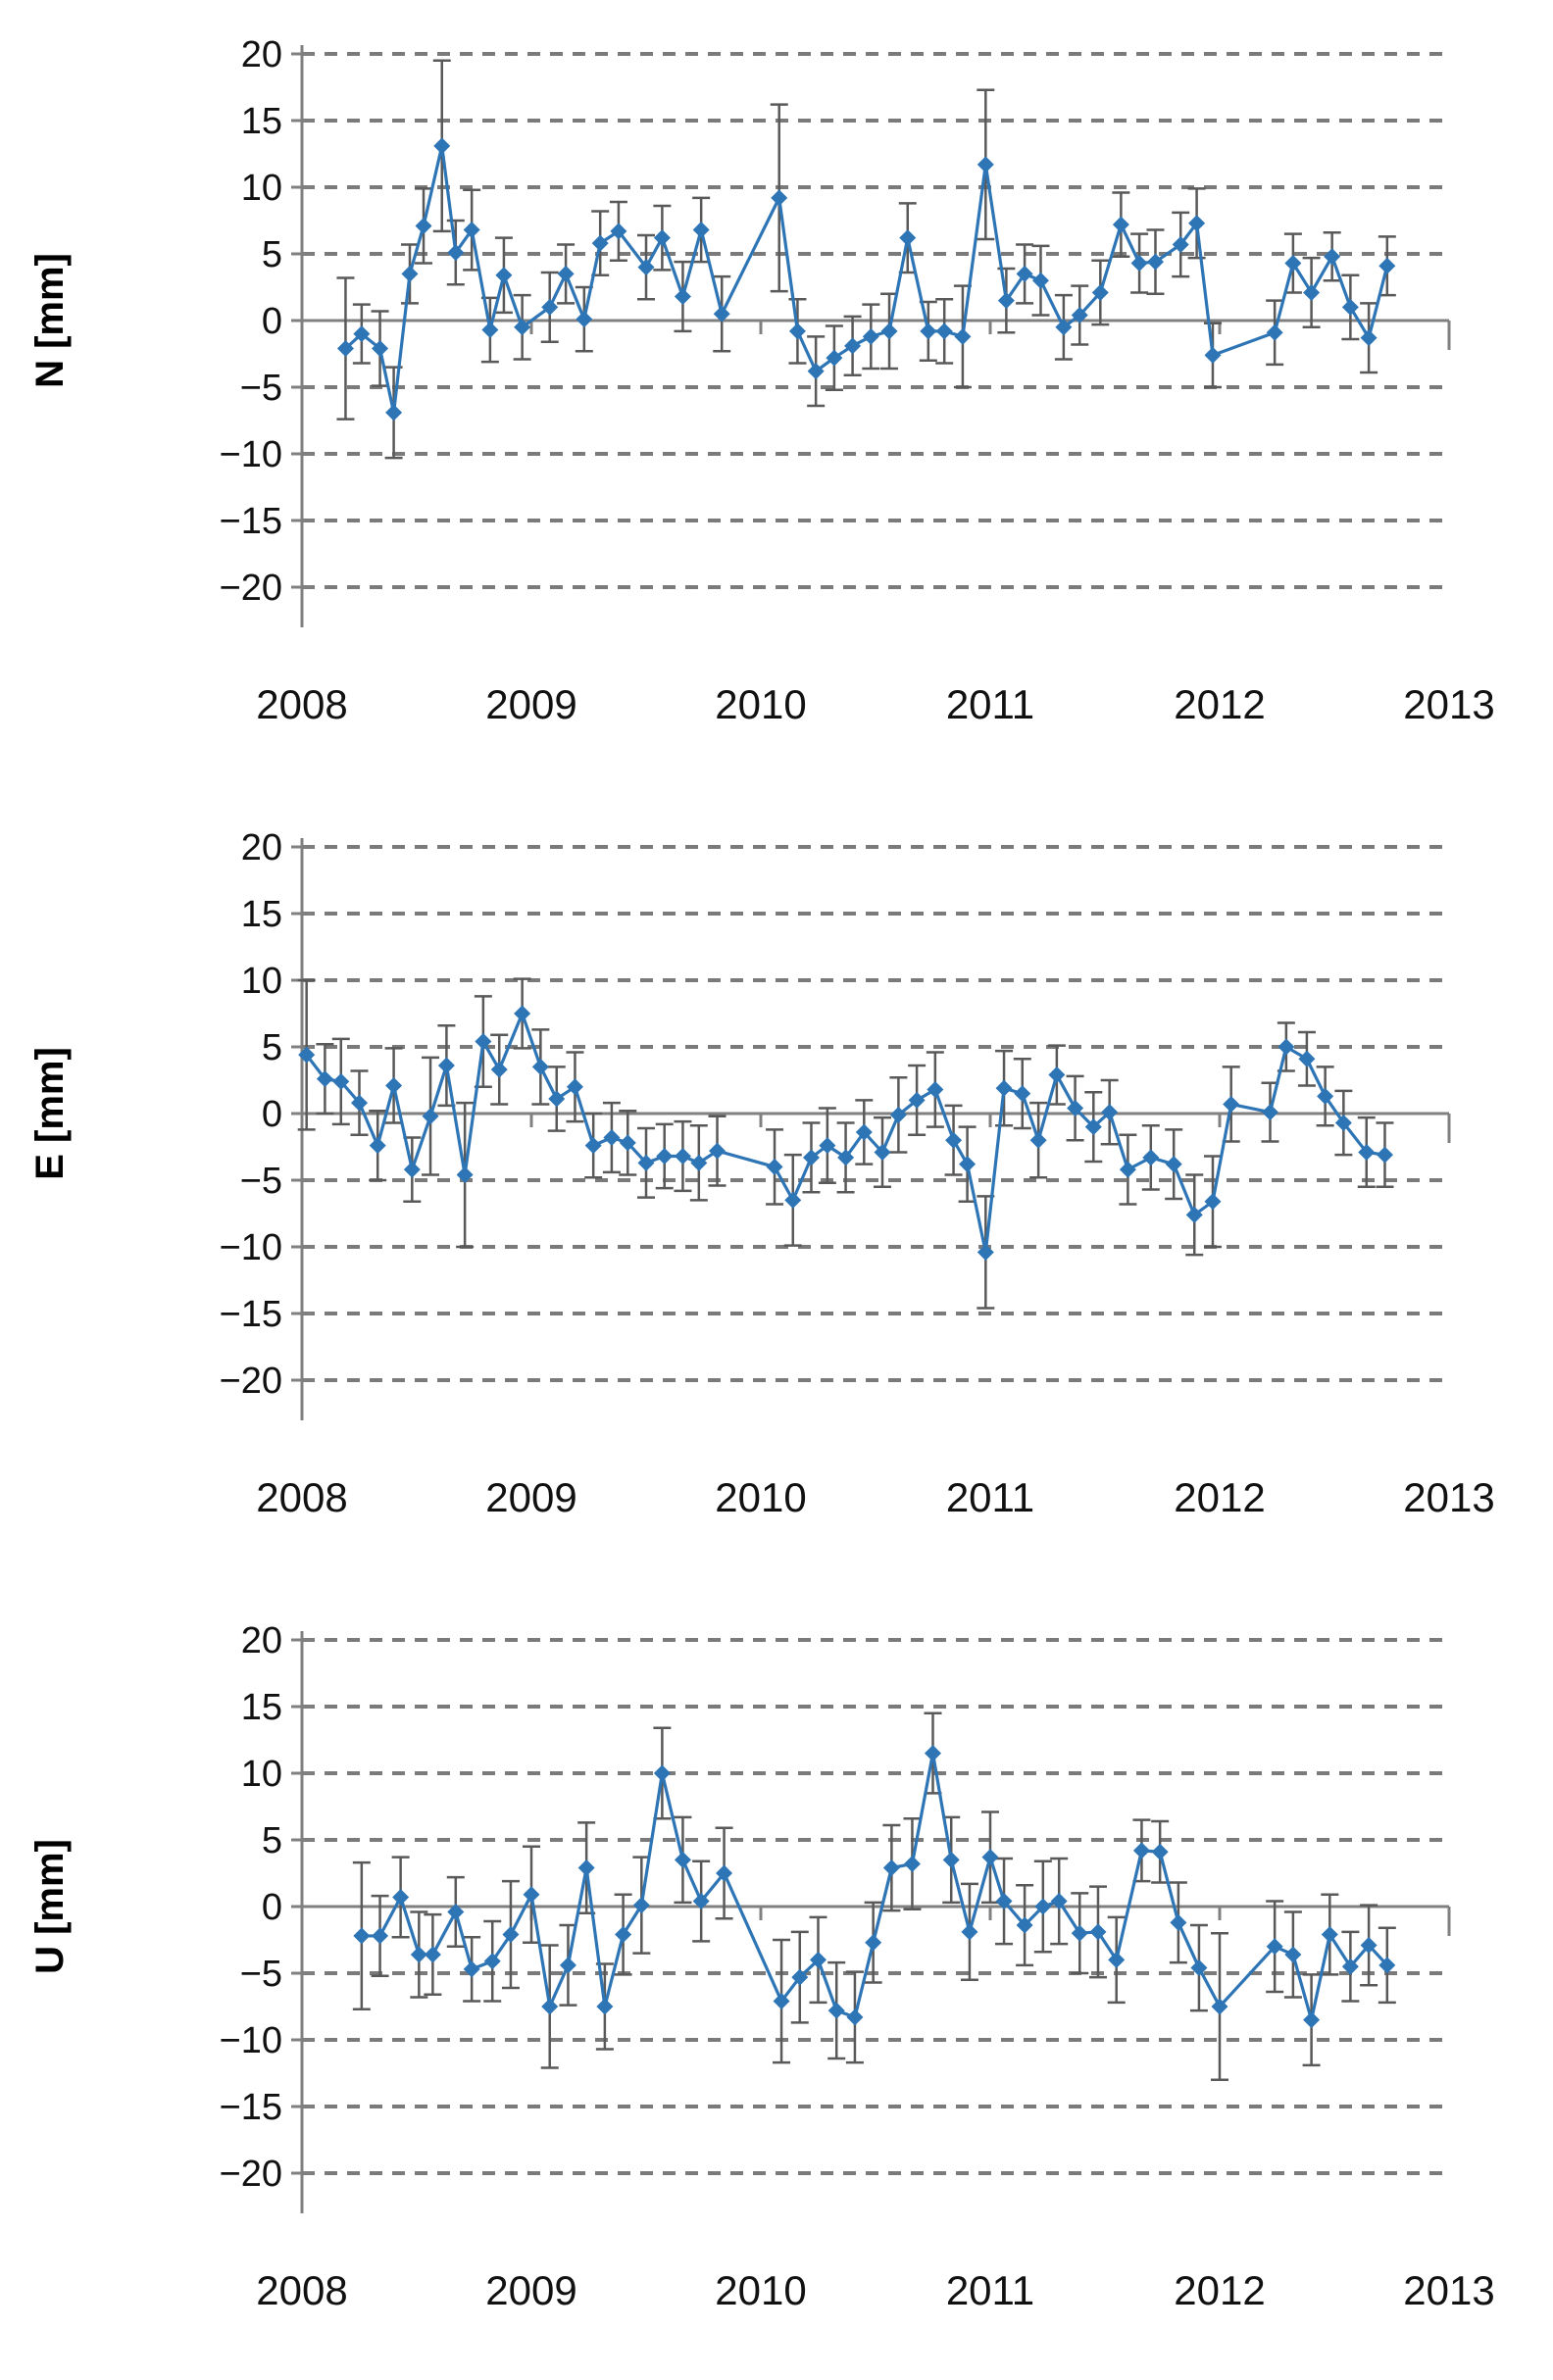  Describe the element at coordinates (272, 254) in the screenshot. I see `y-tick-label: 5` at that location.